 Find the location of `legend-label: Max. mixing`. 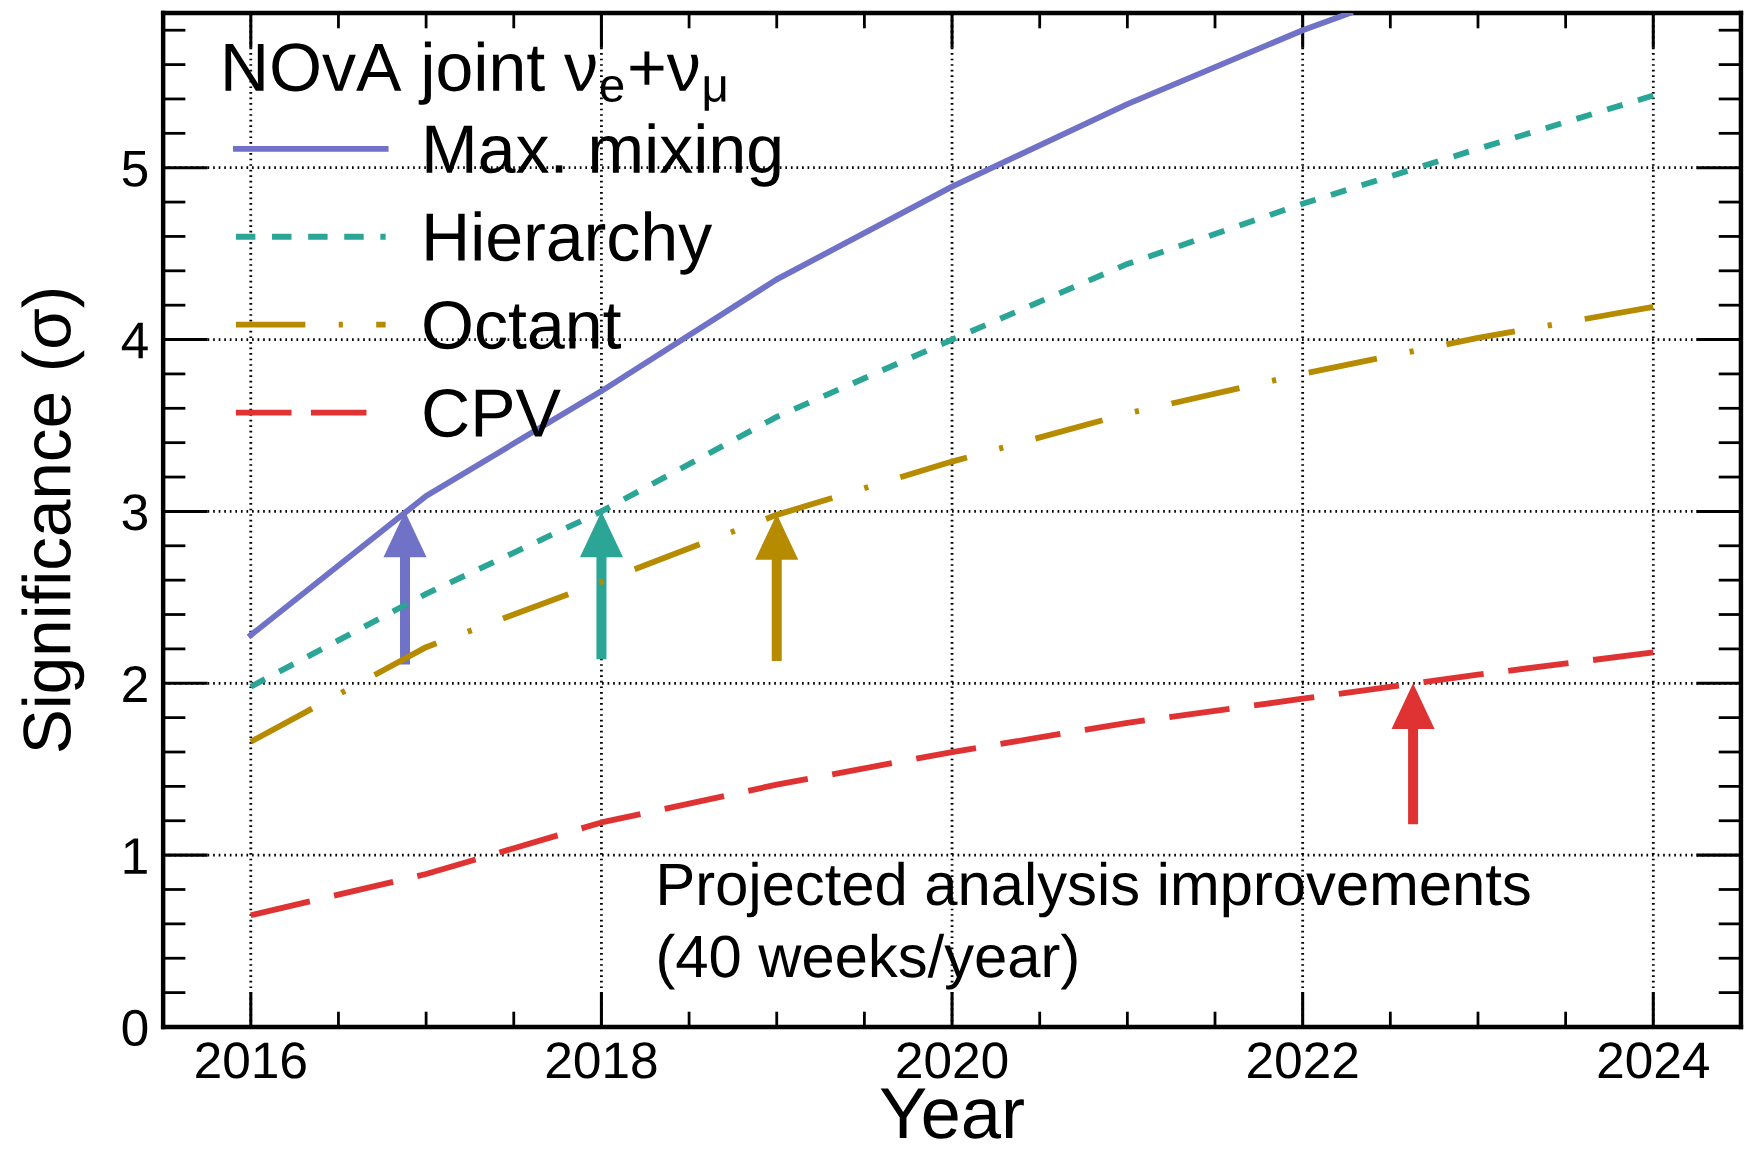

legend-label: Max. mixing is located at coordinates (603, 155).